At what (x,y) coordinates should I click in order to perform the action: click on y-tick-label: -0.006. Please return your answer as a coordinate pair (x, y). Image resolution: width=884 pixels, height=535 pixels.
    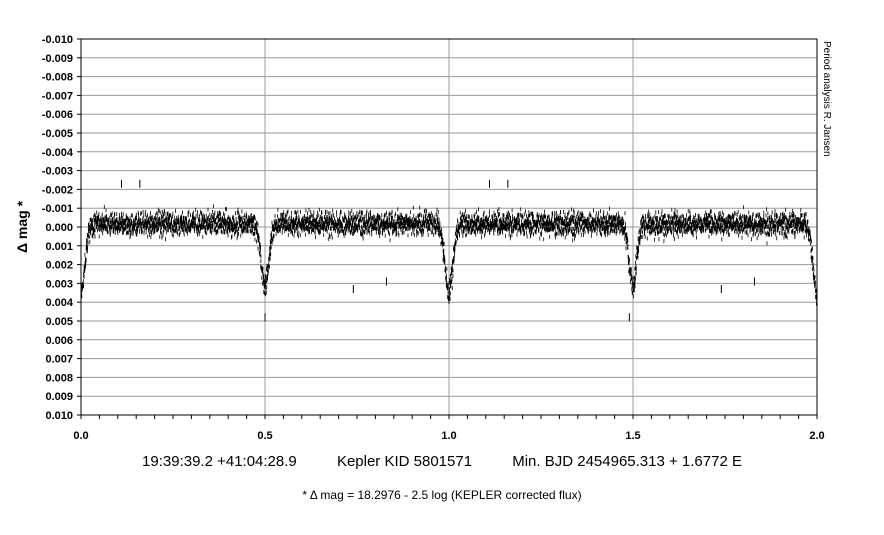
    Looking at the image, I should click on (57, 115).